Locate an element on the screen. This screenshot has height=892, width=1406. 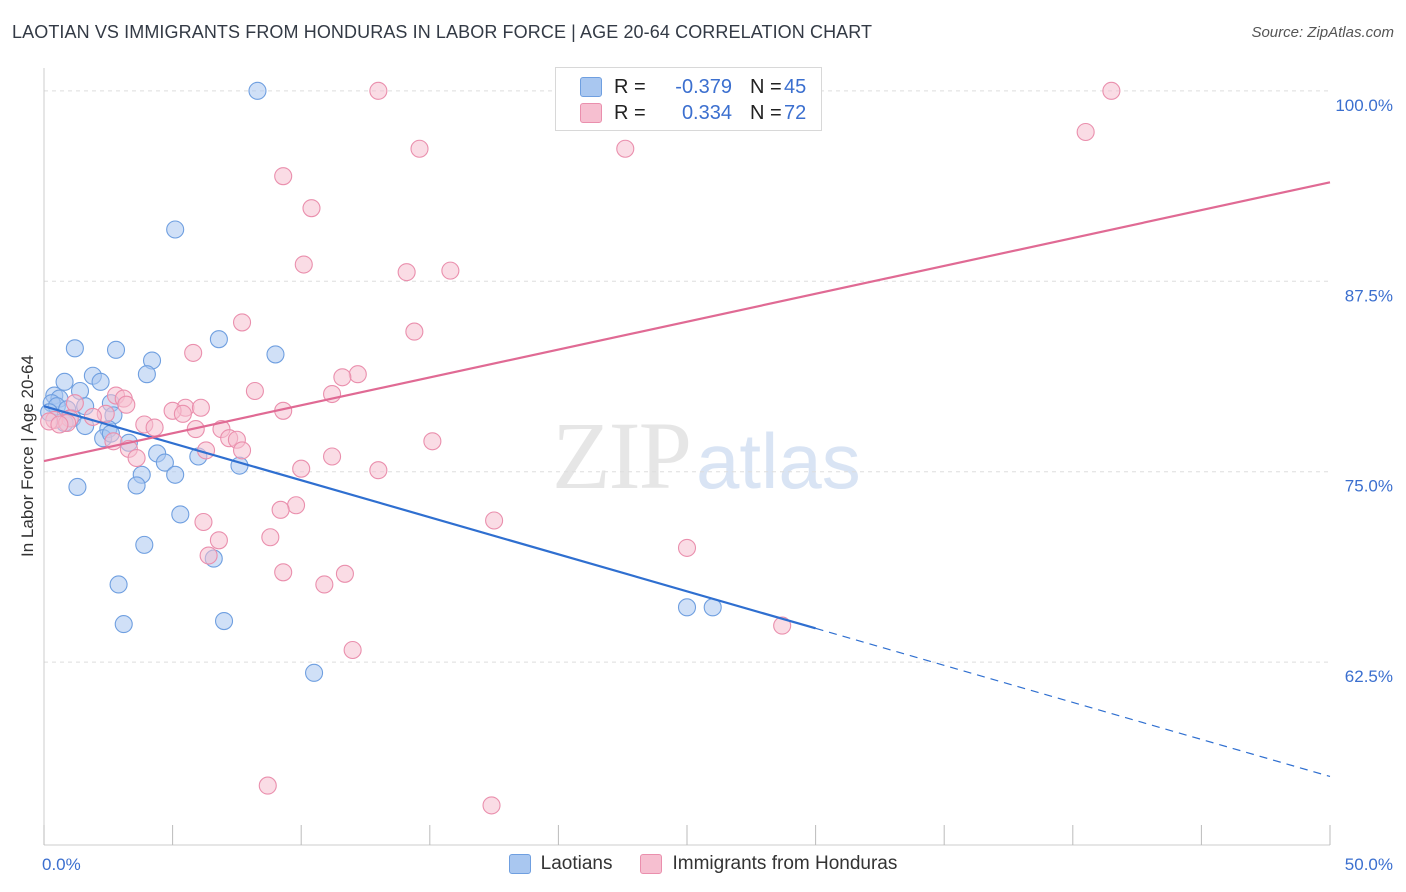
x-tick-label: 0.0% is located at coordinates (61, 864).